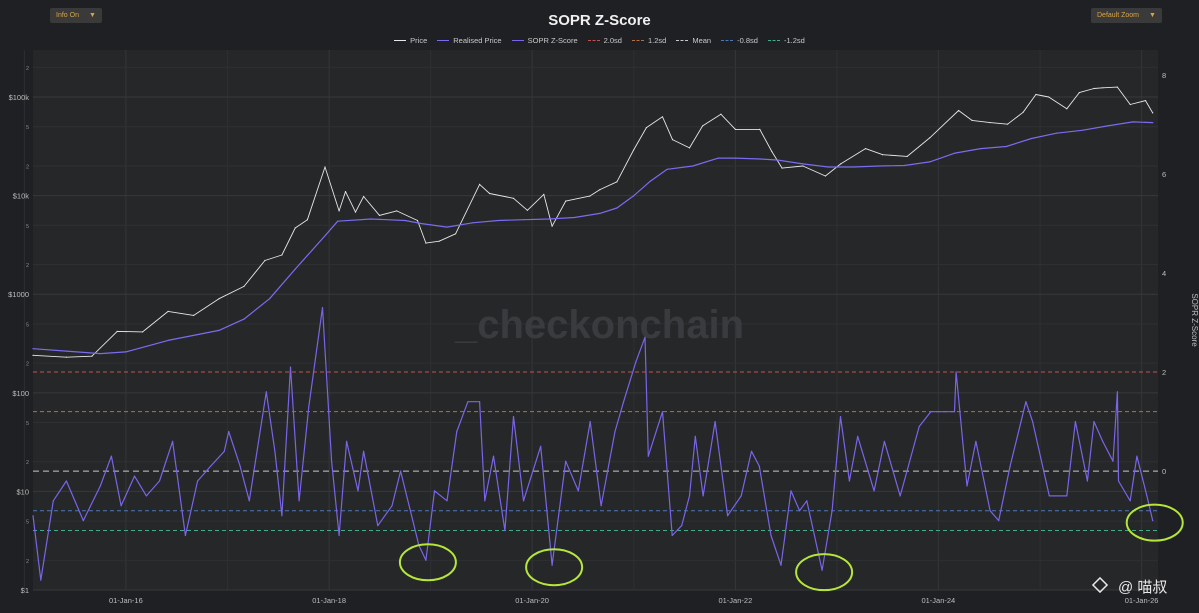  Describe the element at coordinates (938, 600) in the screenshot. I see `x-tick-label: 01-Jan-24` at that location.